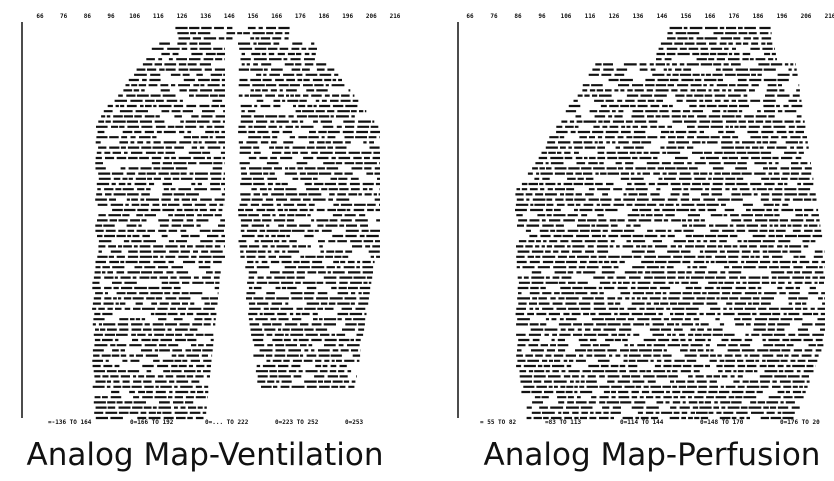 The image size is (834, 481). Describe the element at coordinates (563, 422) in the screenshot. I see `legend-label: =83 TO 113` at that location.